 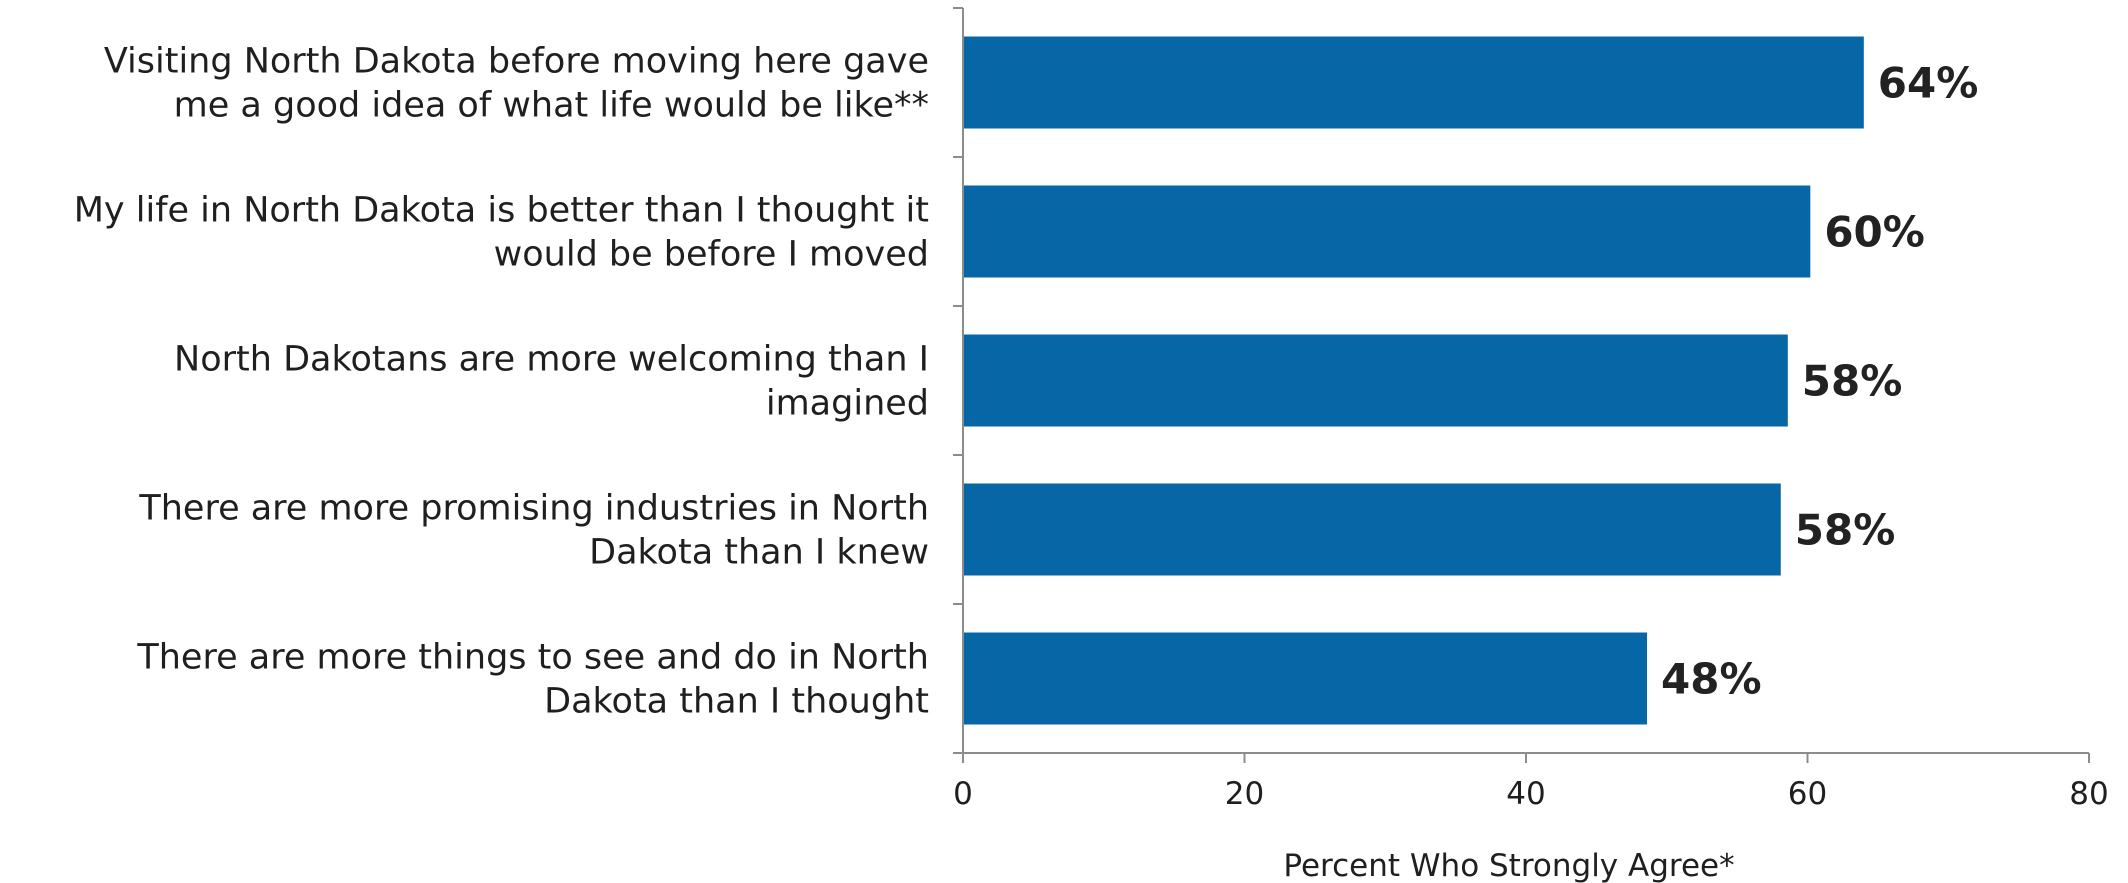 I want to click on data-label: 48%, so click(x=1711, y=679).